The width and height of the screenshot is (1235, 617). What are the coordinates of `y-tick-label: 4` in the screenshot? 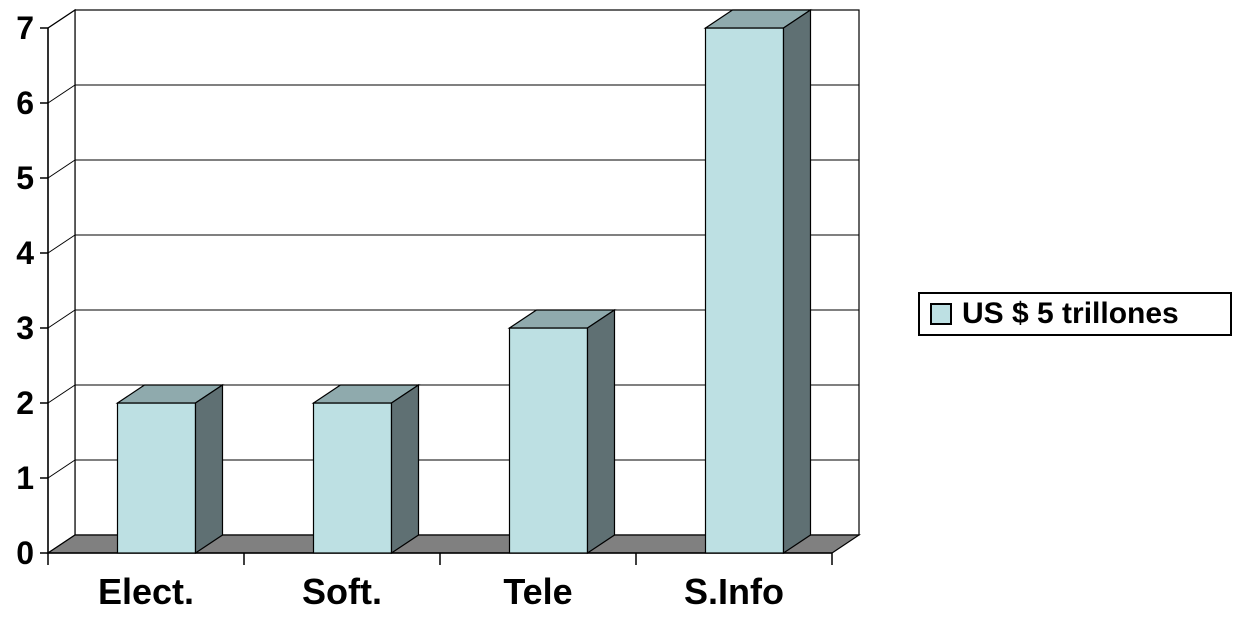 It's located at (25, 253).